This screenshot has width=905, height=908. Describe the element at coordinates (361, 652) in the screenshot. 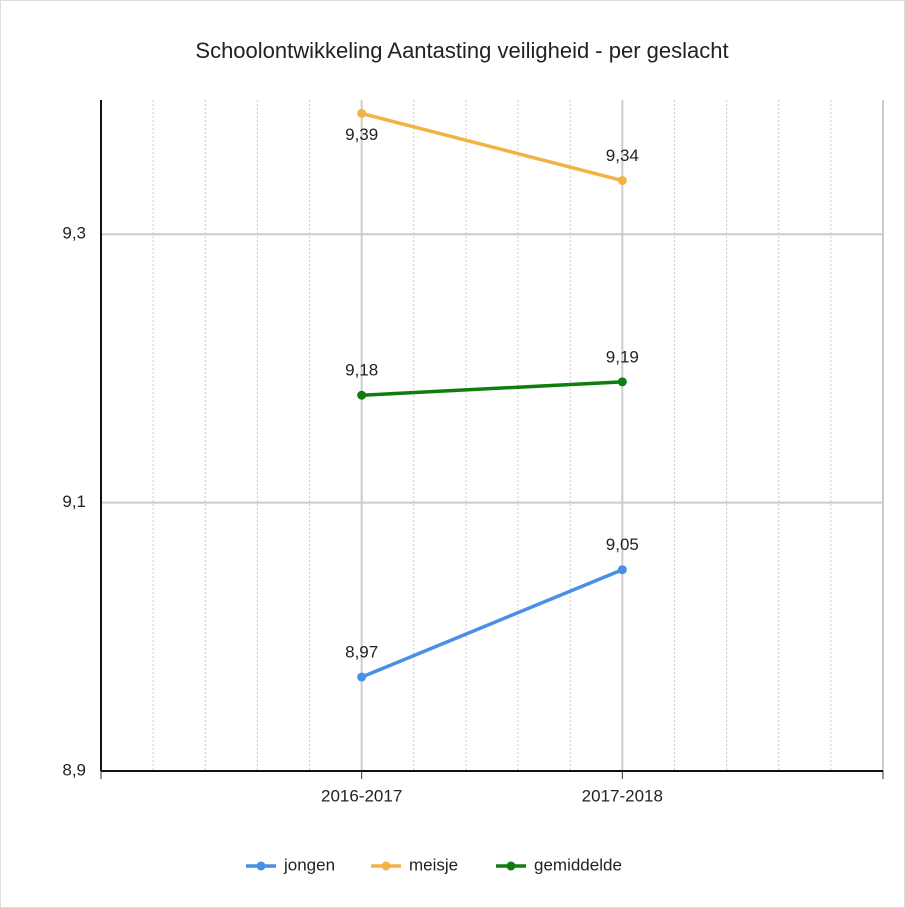

I see `data-label: 8,97` at that location.